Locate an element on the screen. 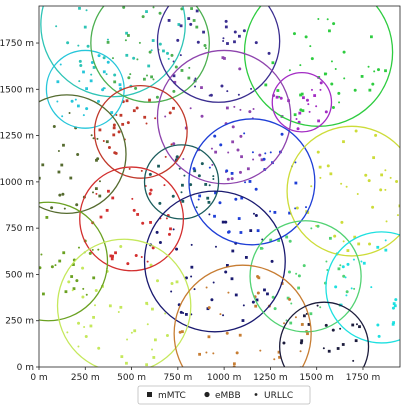 This screenshot has width=402, height=408. x-tick-label: 750 m is located at coordinates (177, 378).